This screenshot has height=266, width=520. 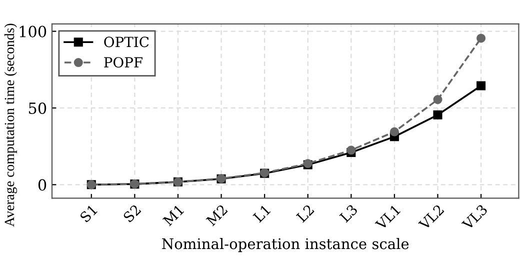 What do you see at coordinates (305, 213) in the screenshot?
I see `x-tick-label: L2` at bounding box center [305, 213].